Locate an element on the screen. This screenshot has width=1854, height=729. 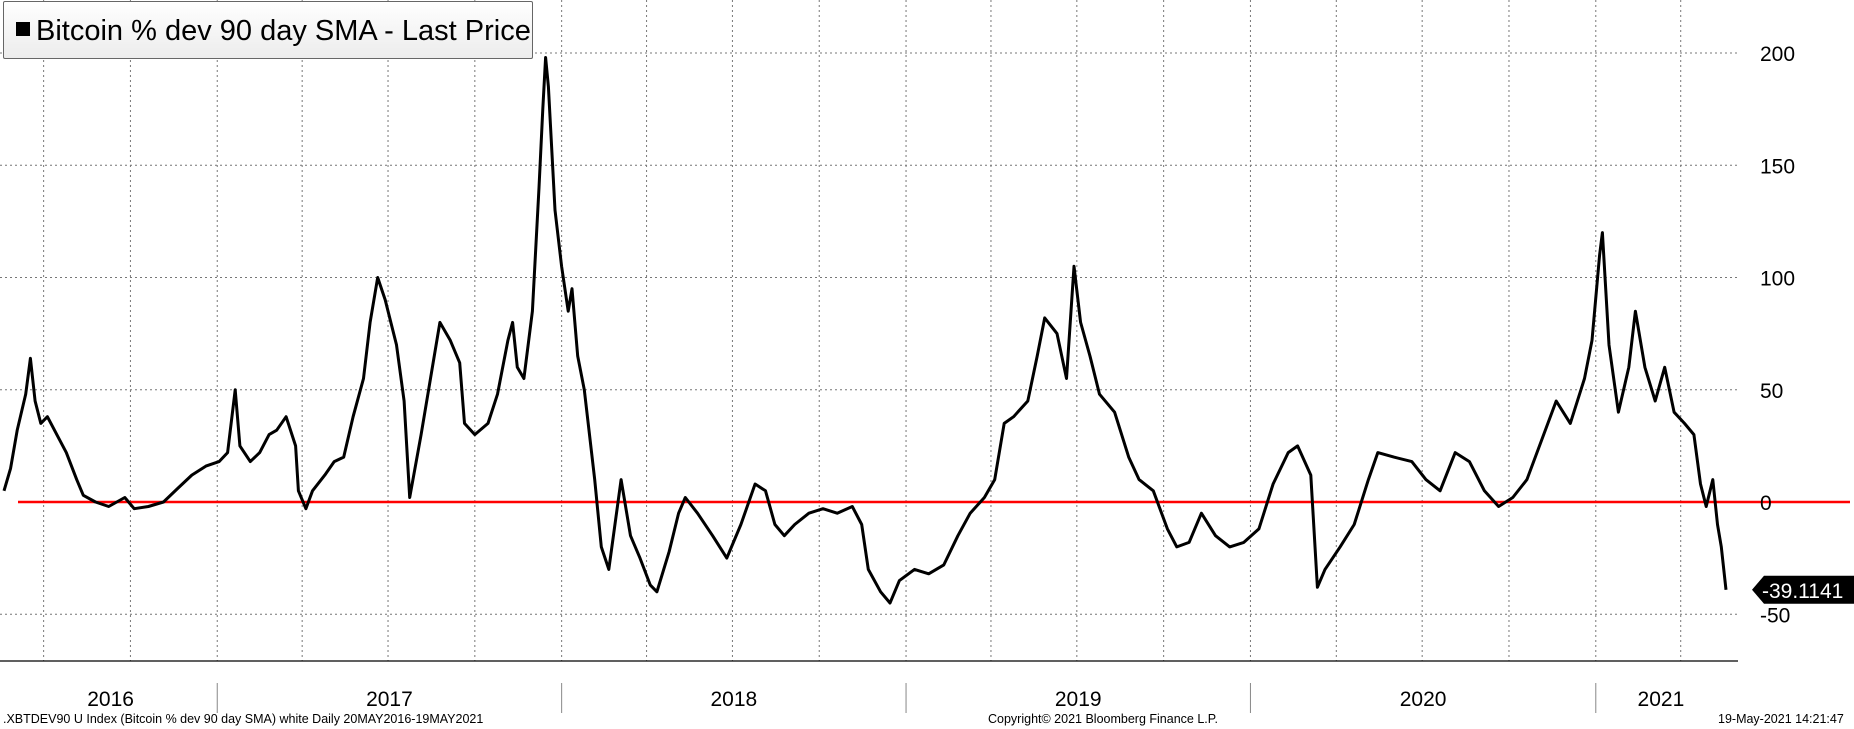
y-tick-label: 100 is located at coordinates (1777, 279).